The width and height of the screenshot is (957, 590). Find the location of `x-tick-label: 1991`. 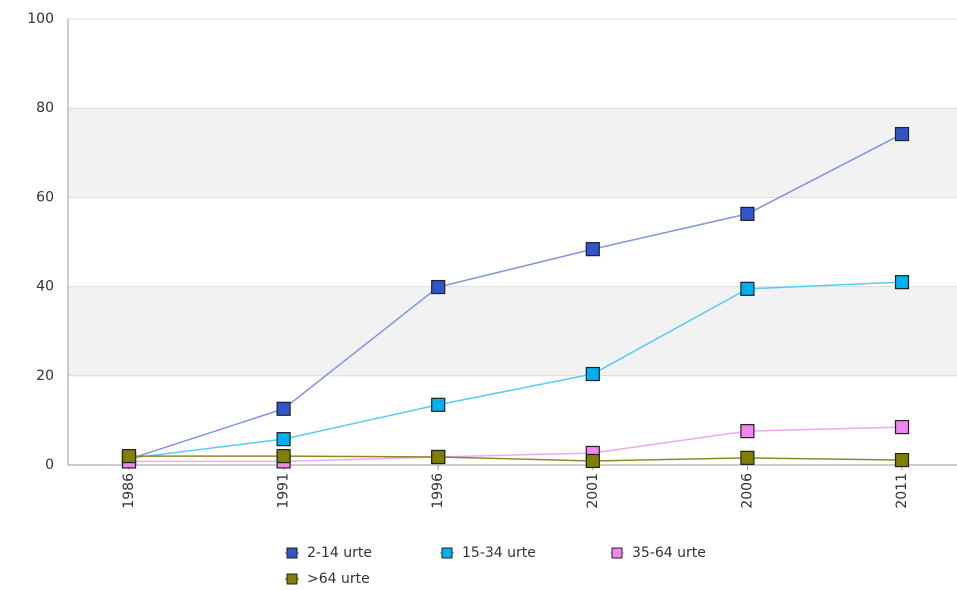

x-tick-label: 1991 is located at coordinates (284, 491).